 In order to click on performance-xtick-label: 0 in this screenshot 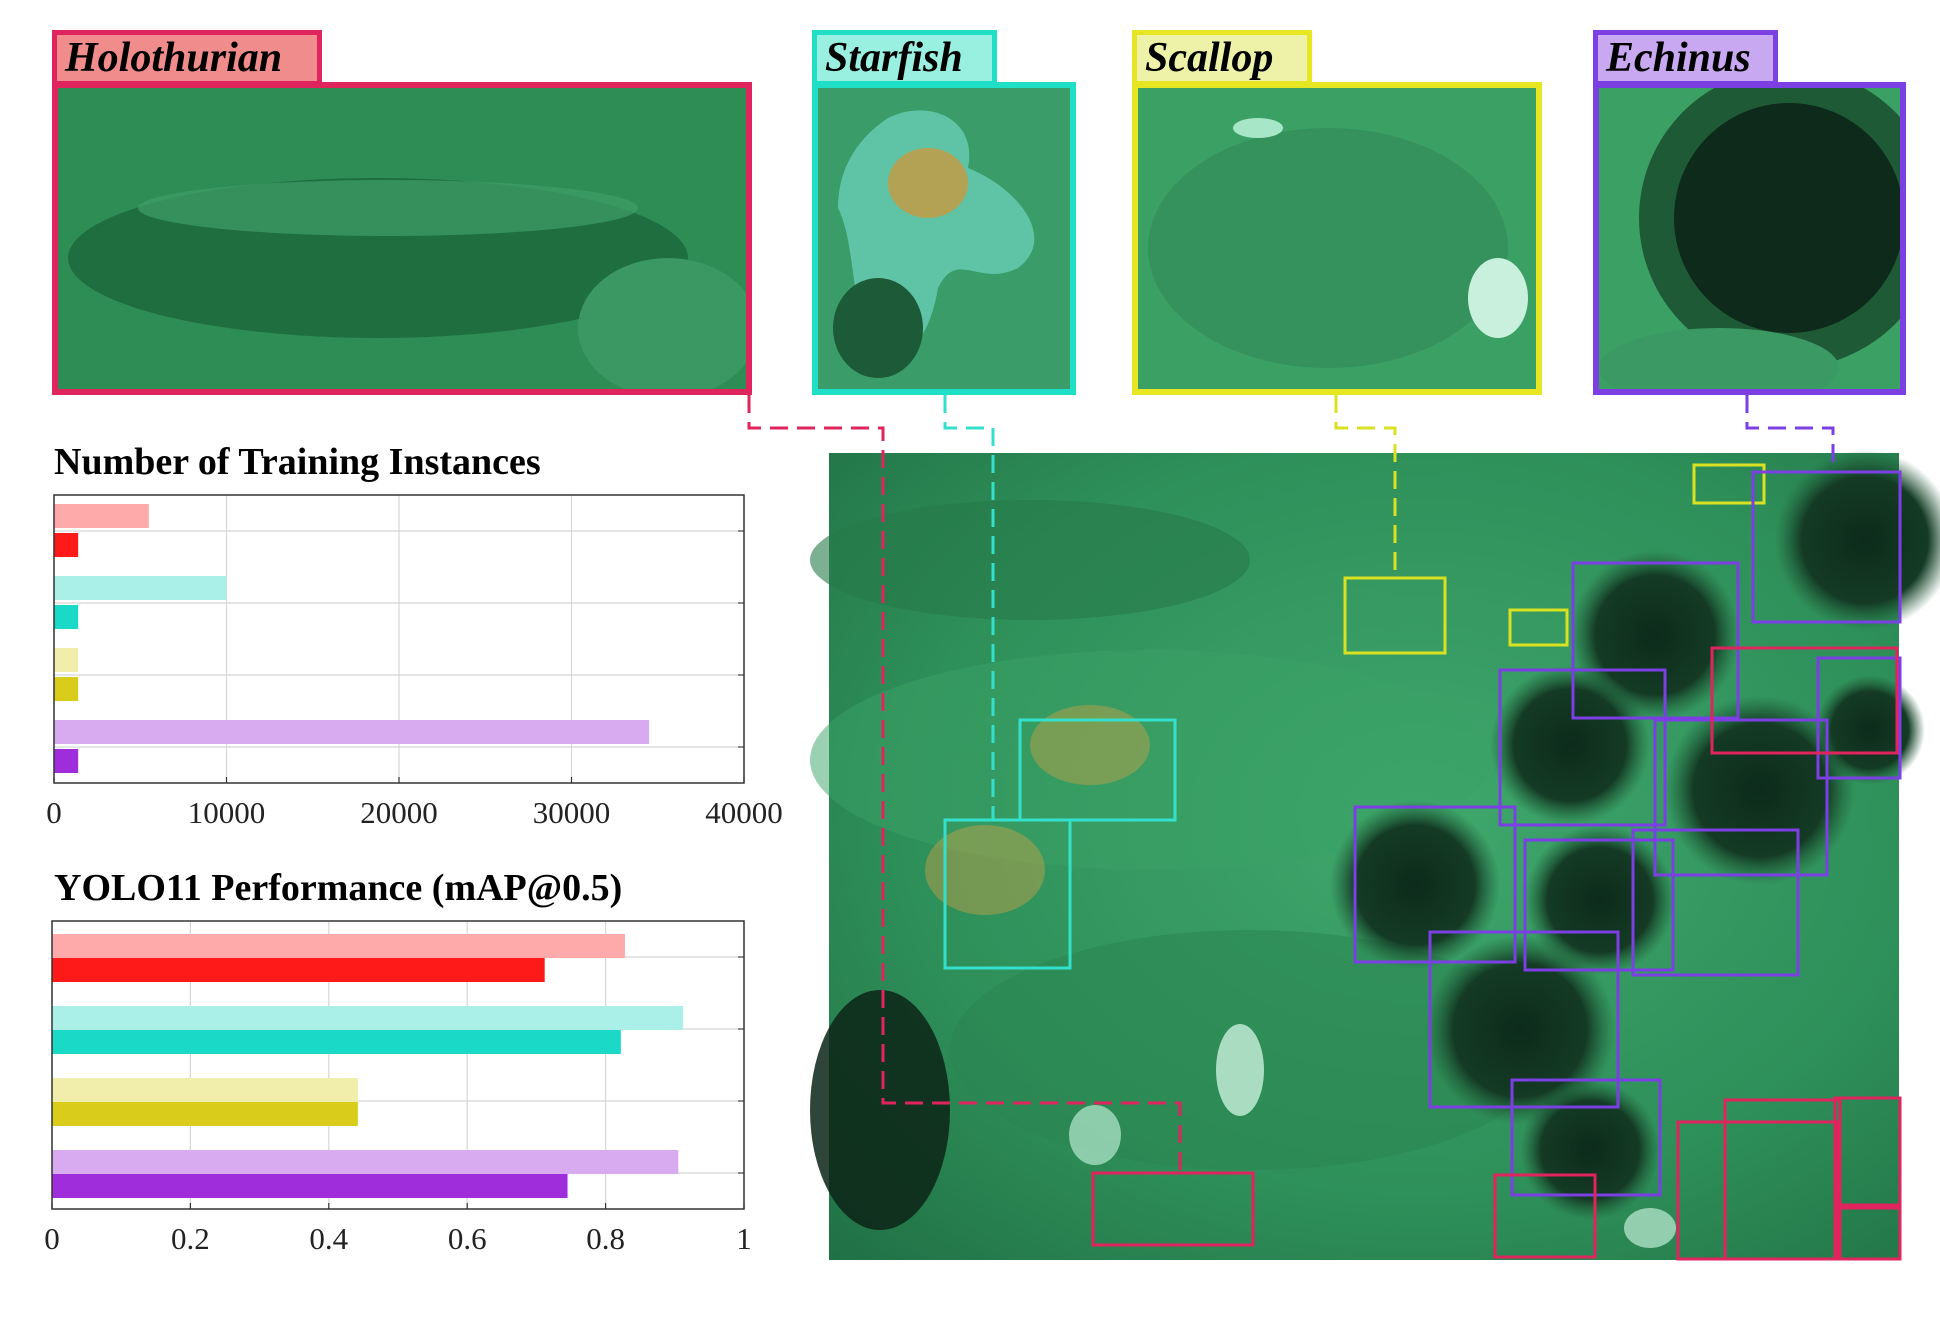, I will do `click(52, 1238)`.